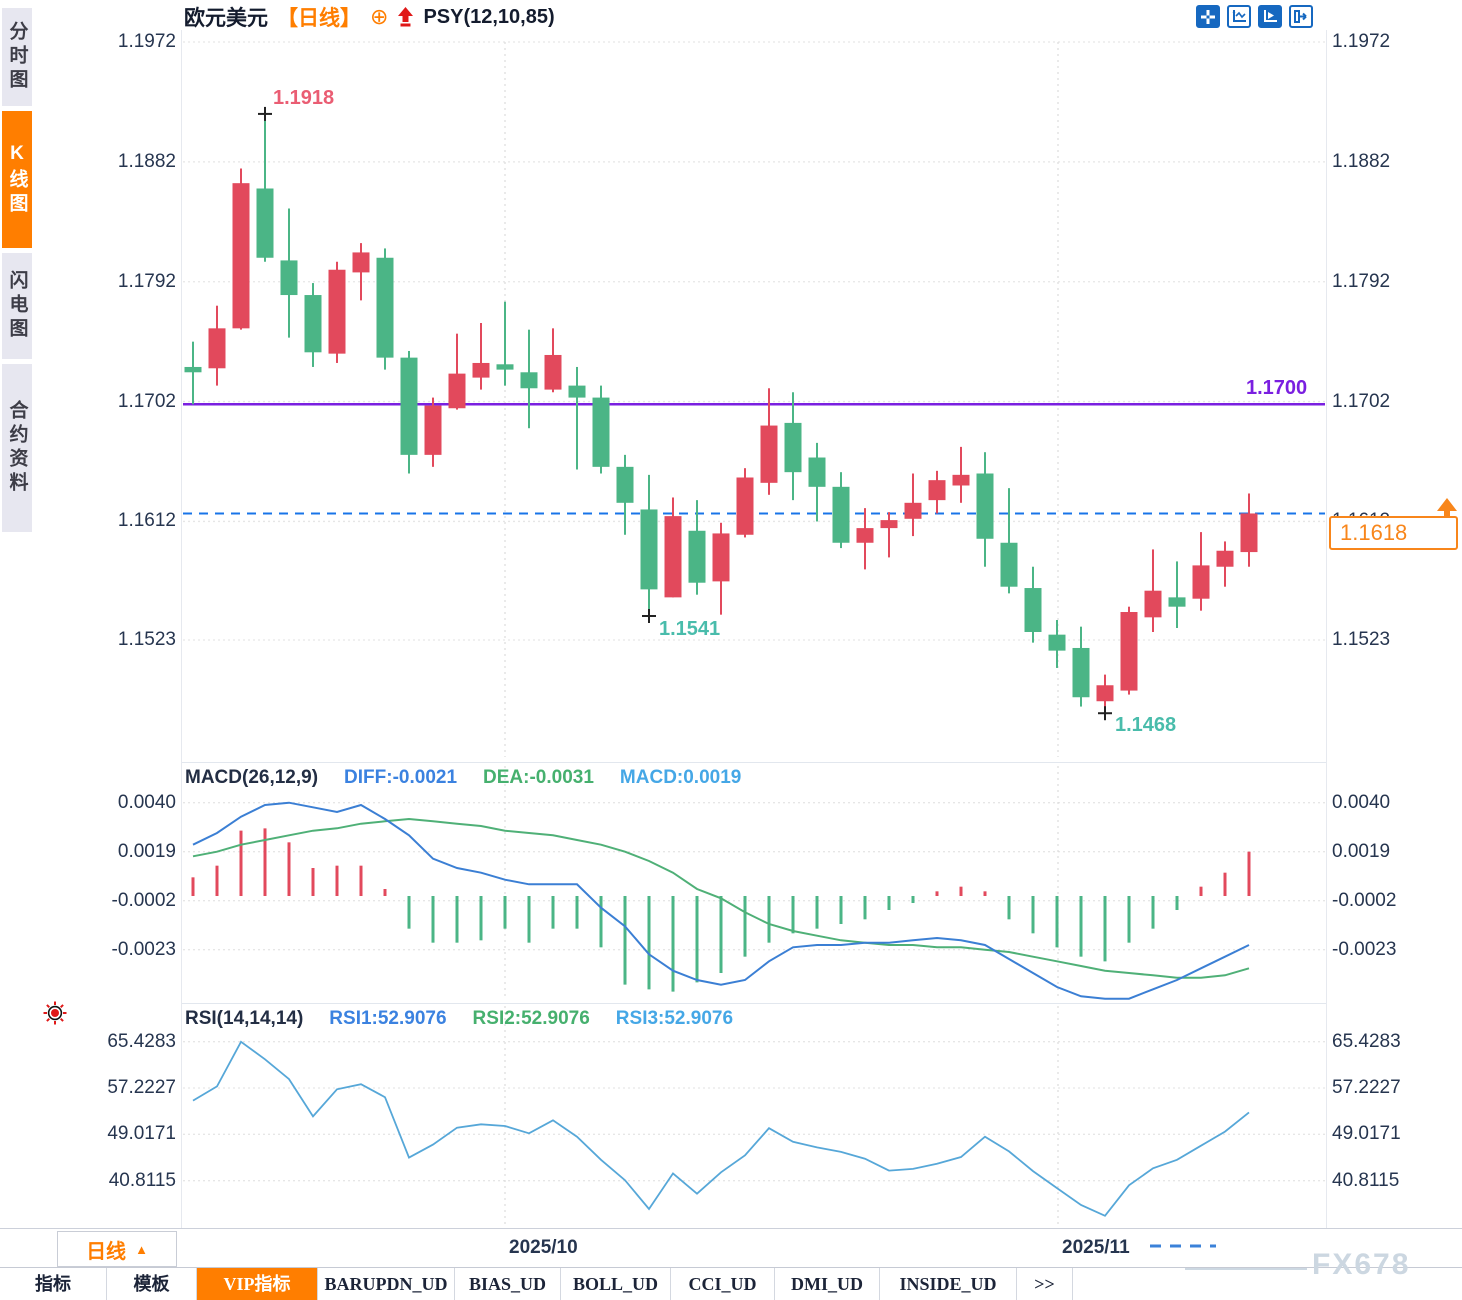 The height and width of the screenshot is (1300, 1462). I want to click on bottom-tab-5: BIAS_UD, so click(508, 1284).